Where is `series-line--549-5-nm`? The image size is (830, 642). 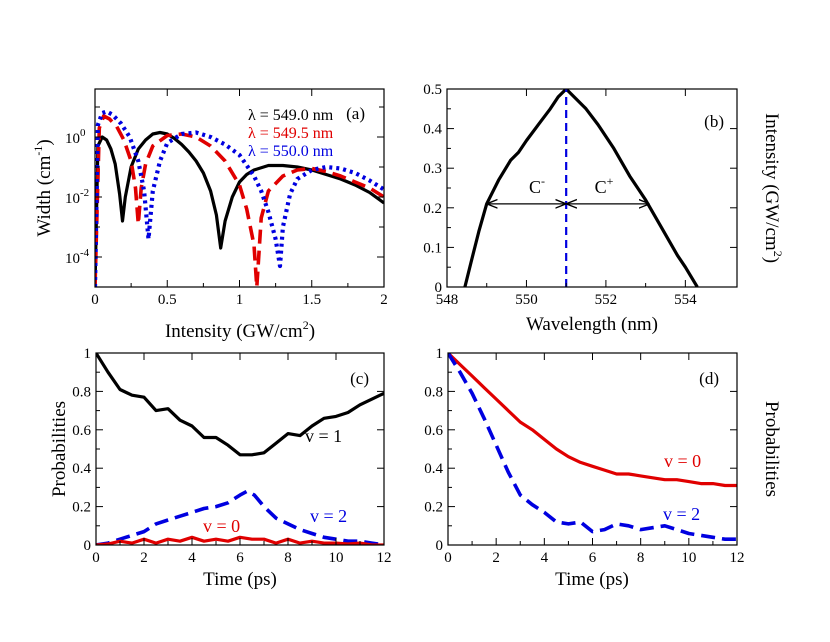 series-line--549-5-nm is located at coordinates (239, 200).